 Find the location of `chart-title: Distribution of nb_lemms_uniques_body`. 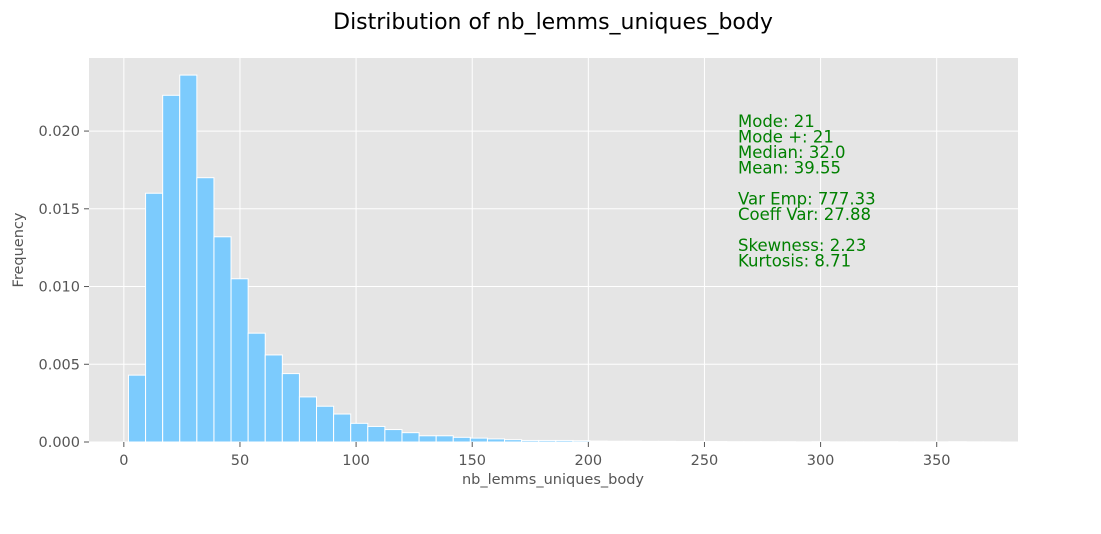

chart-title: Distribution of nb_lemms_uniques_body is located at coordinates (553, 22).